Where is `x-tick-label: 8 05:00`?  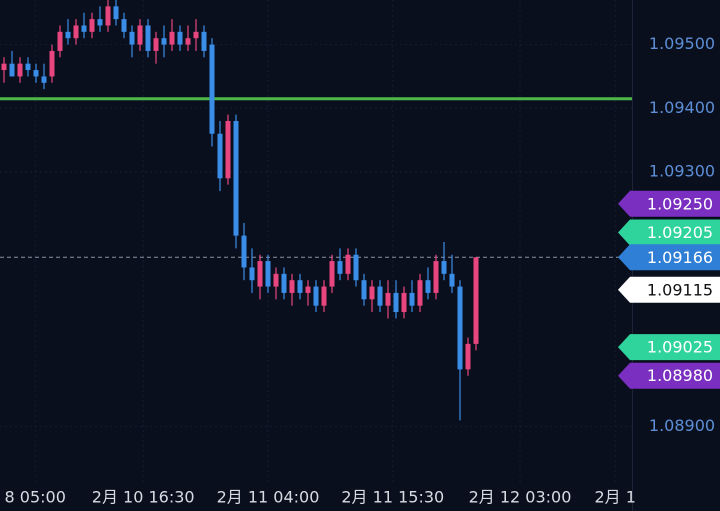 x-tick-label: 8 05:00 is located at coordinates (35, 497).